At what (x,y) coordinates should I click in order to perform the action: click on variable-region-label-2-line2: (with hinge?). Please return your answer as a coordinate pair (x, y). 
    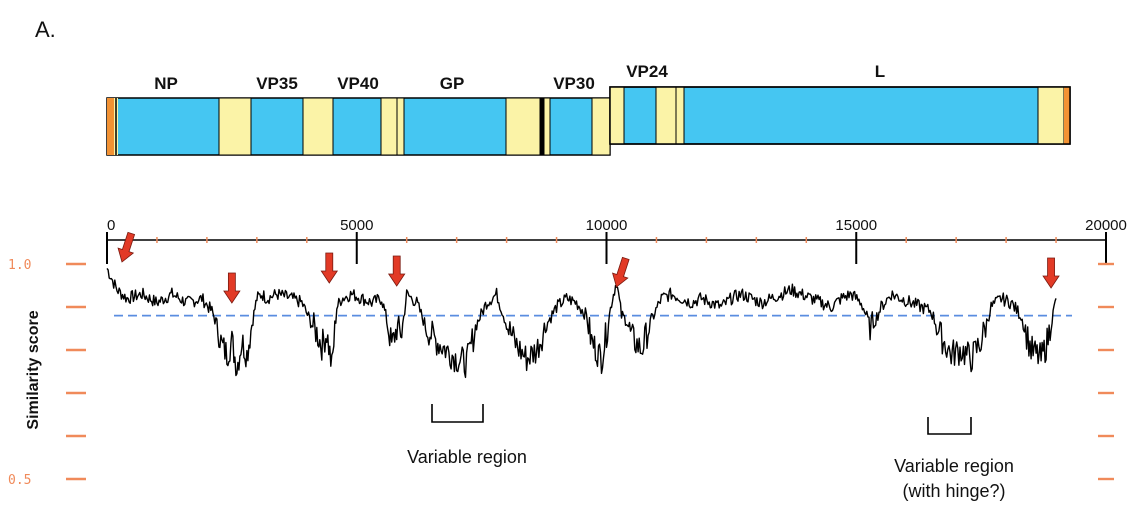
    Looking at the image, I should click on (953, 491).